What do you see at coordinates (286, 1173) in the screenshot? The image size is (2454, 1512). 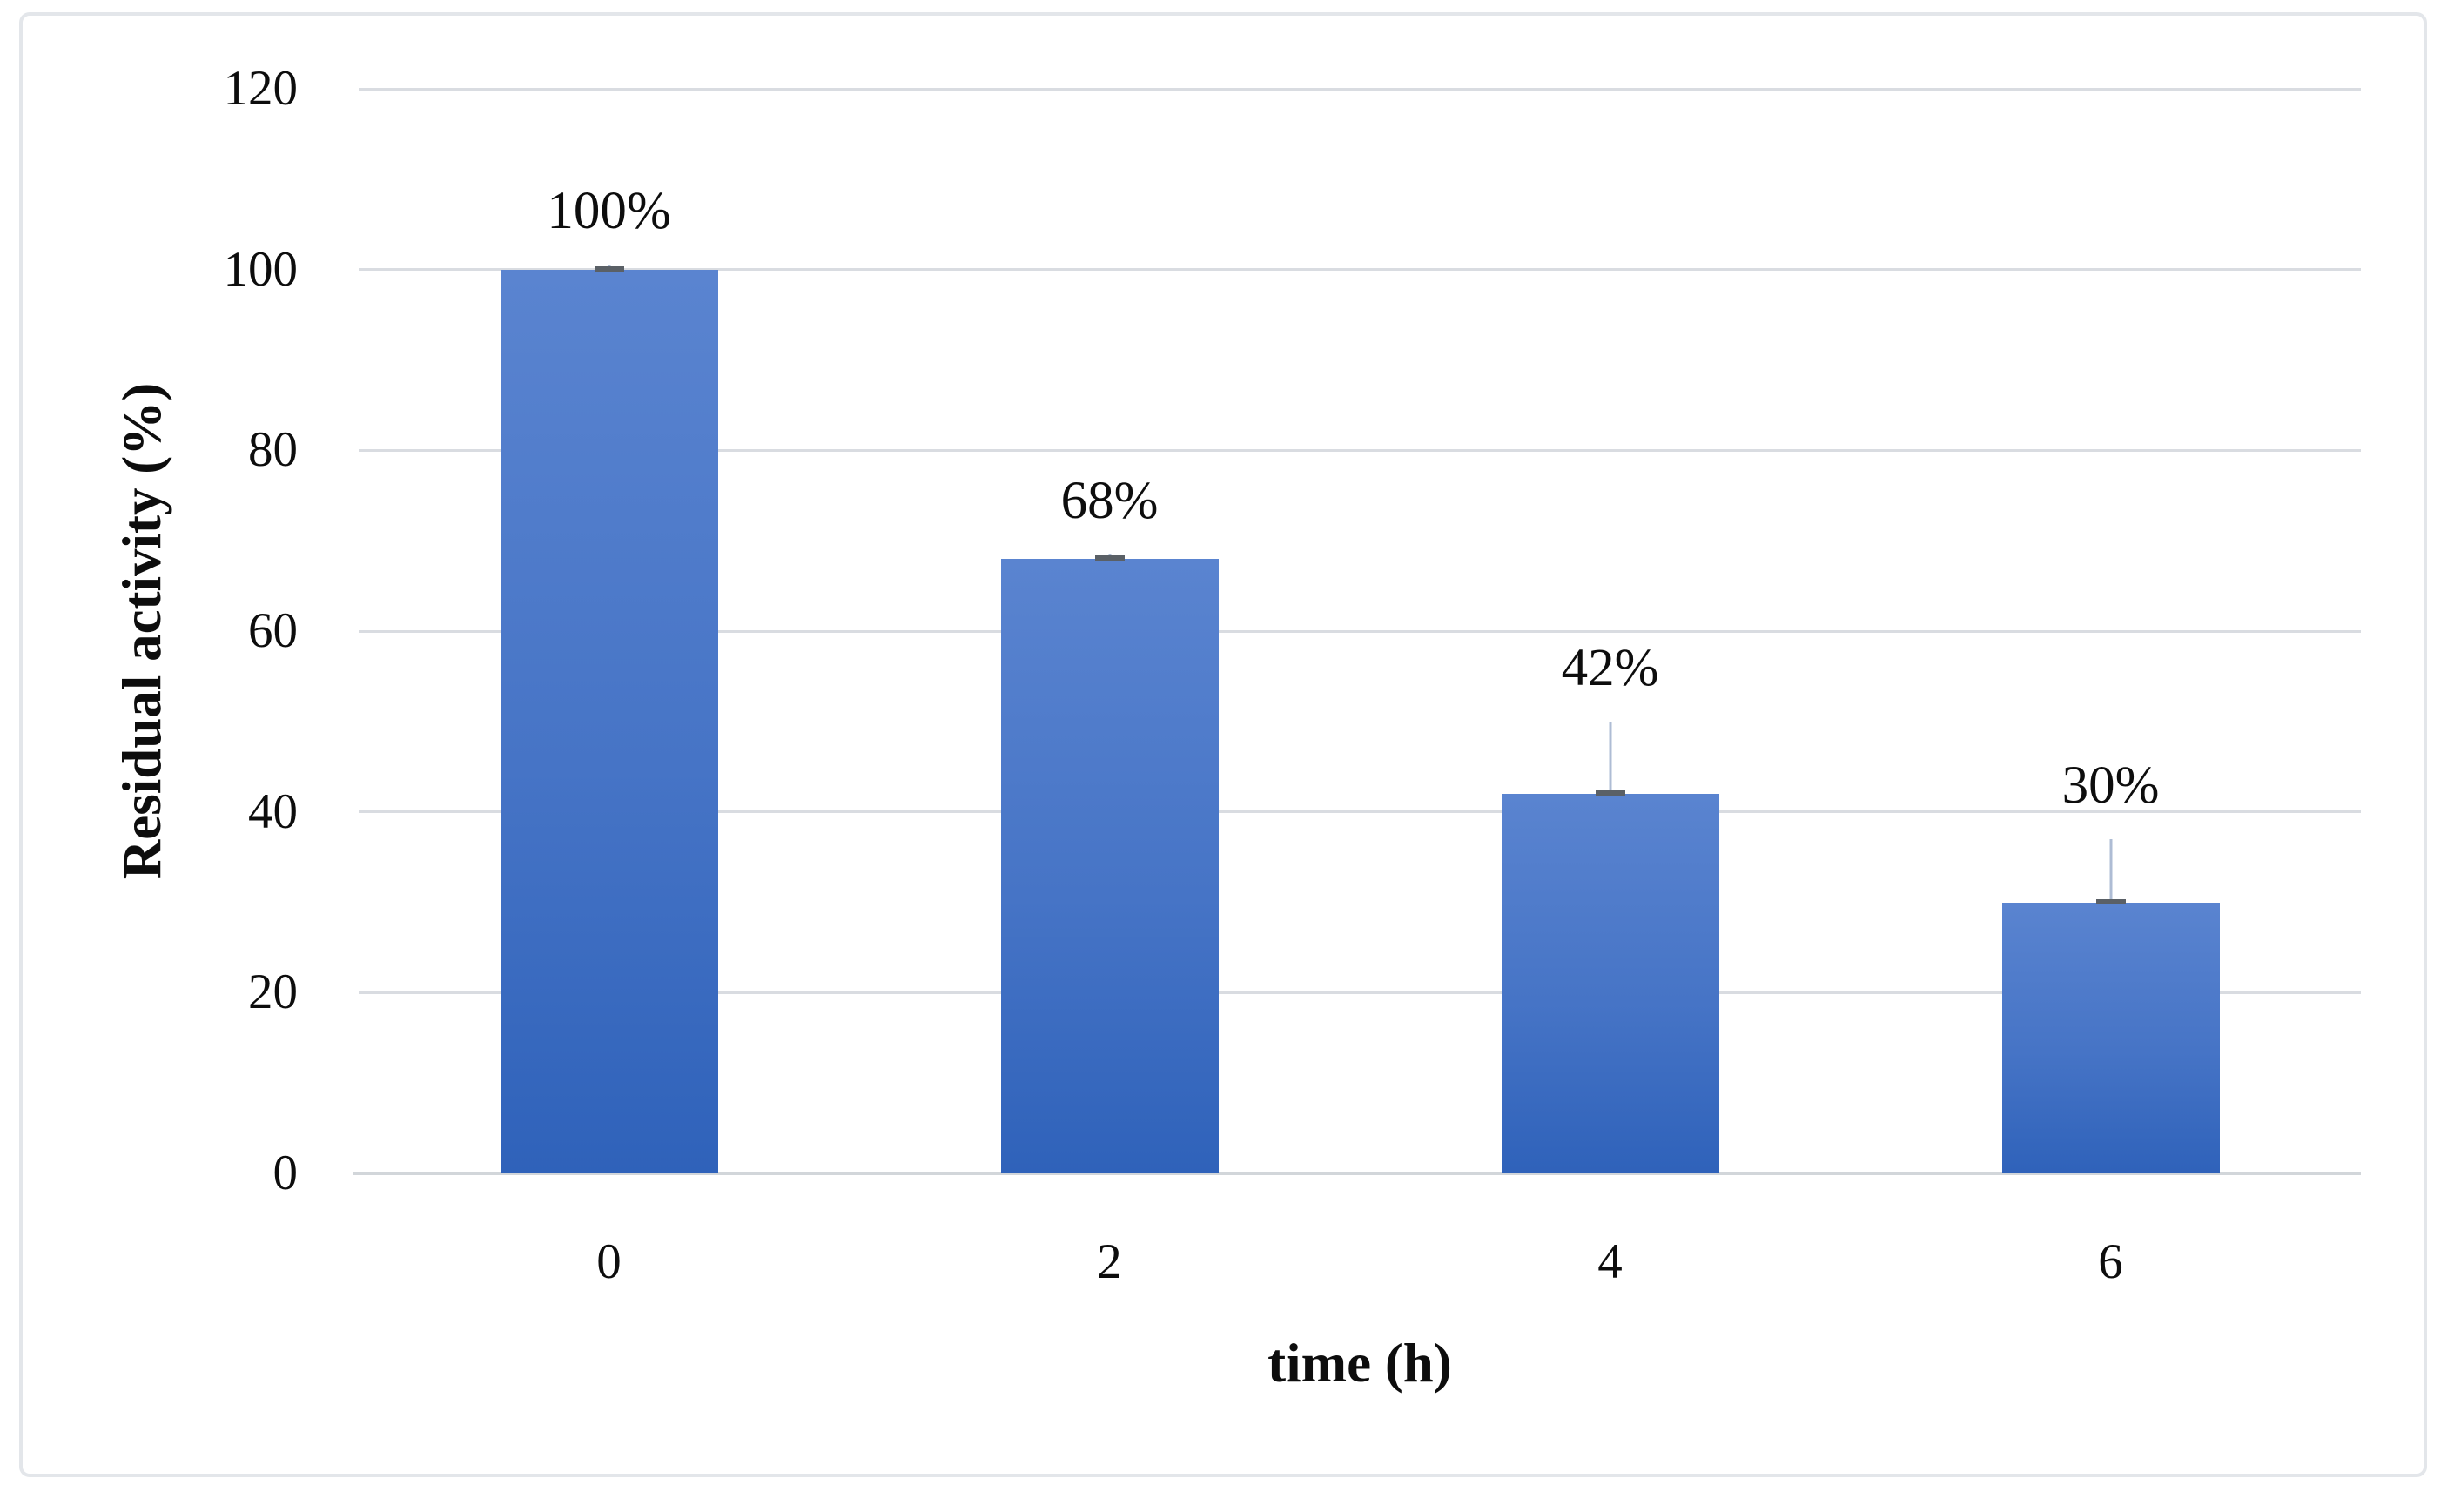 I see `y-tick-label: 0` at bounding box center [286, 1173].